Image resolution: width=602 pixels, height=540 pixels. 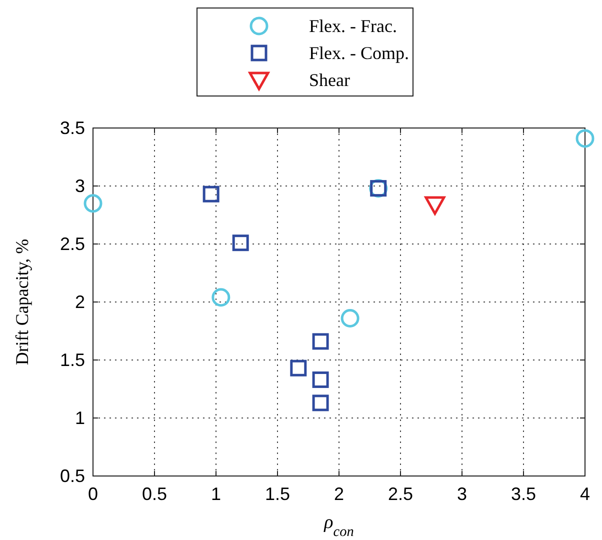 What do you see at coordinates (359, 53) in the screenshot?
I see `legend-label: Flex. - Comp.` at bounding box center [359, 53].